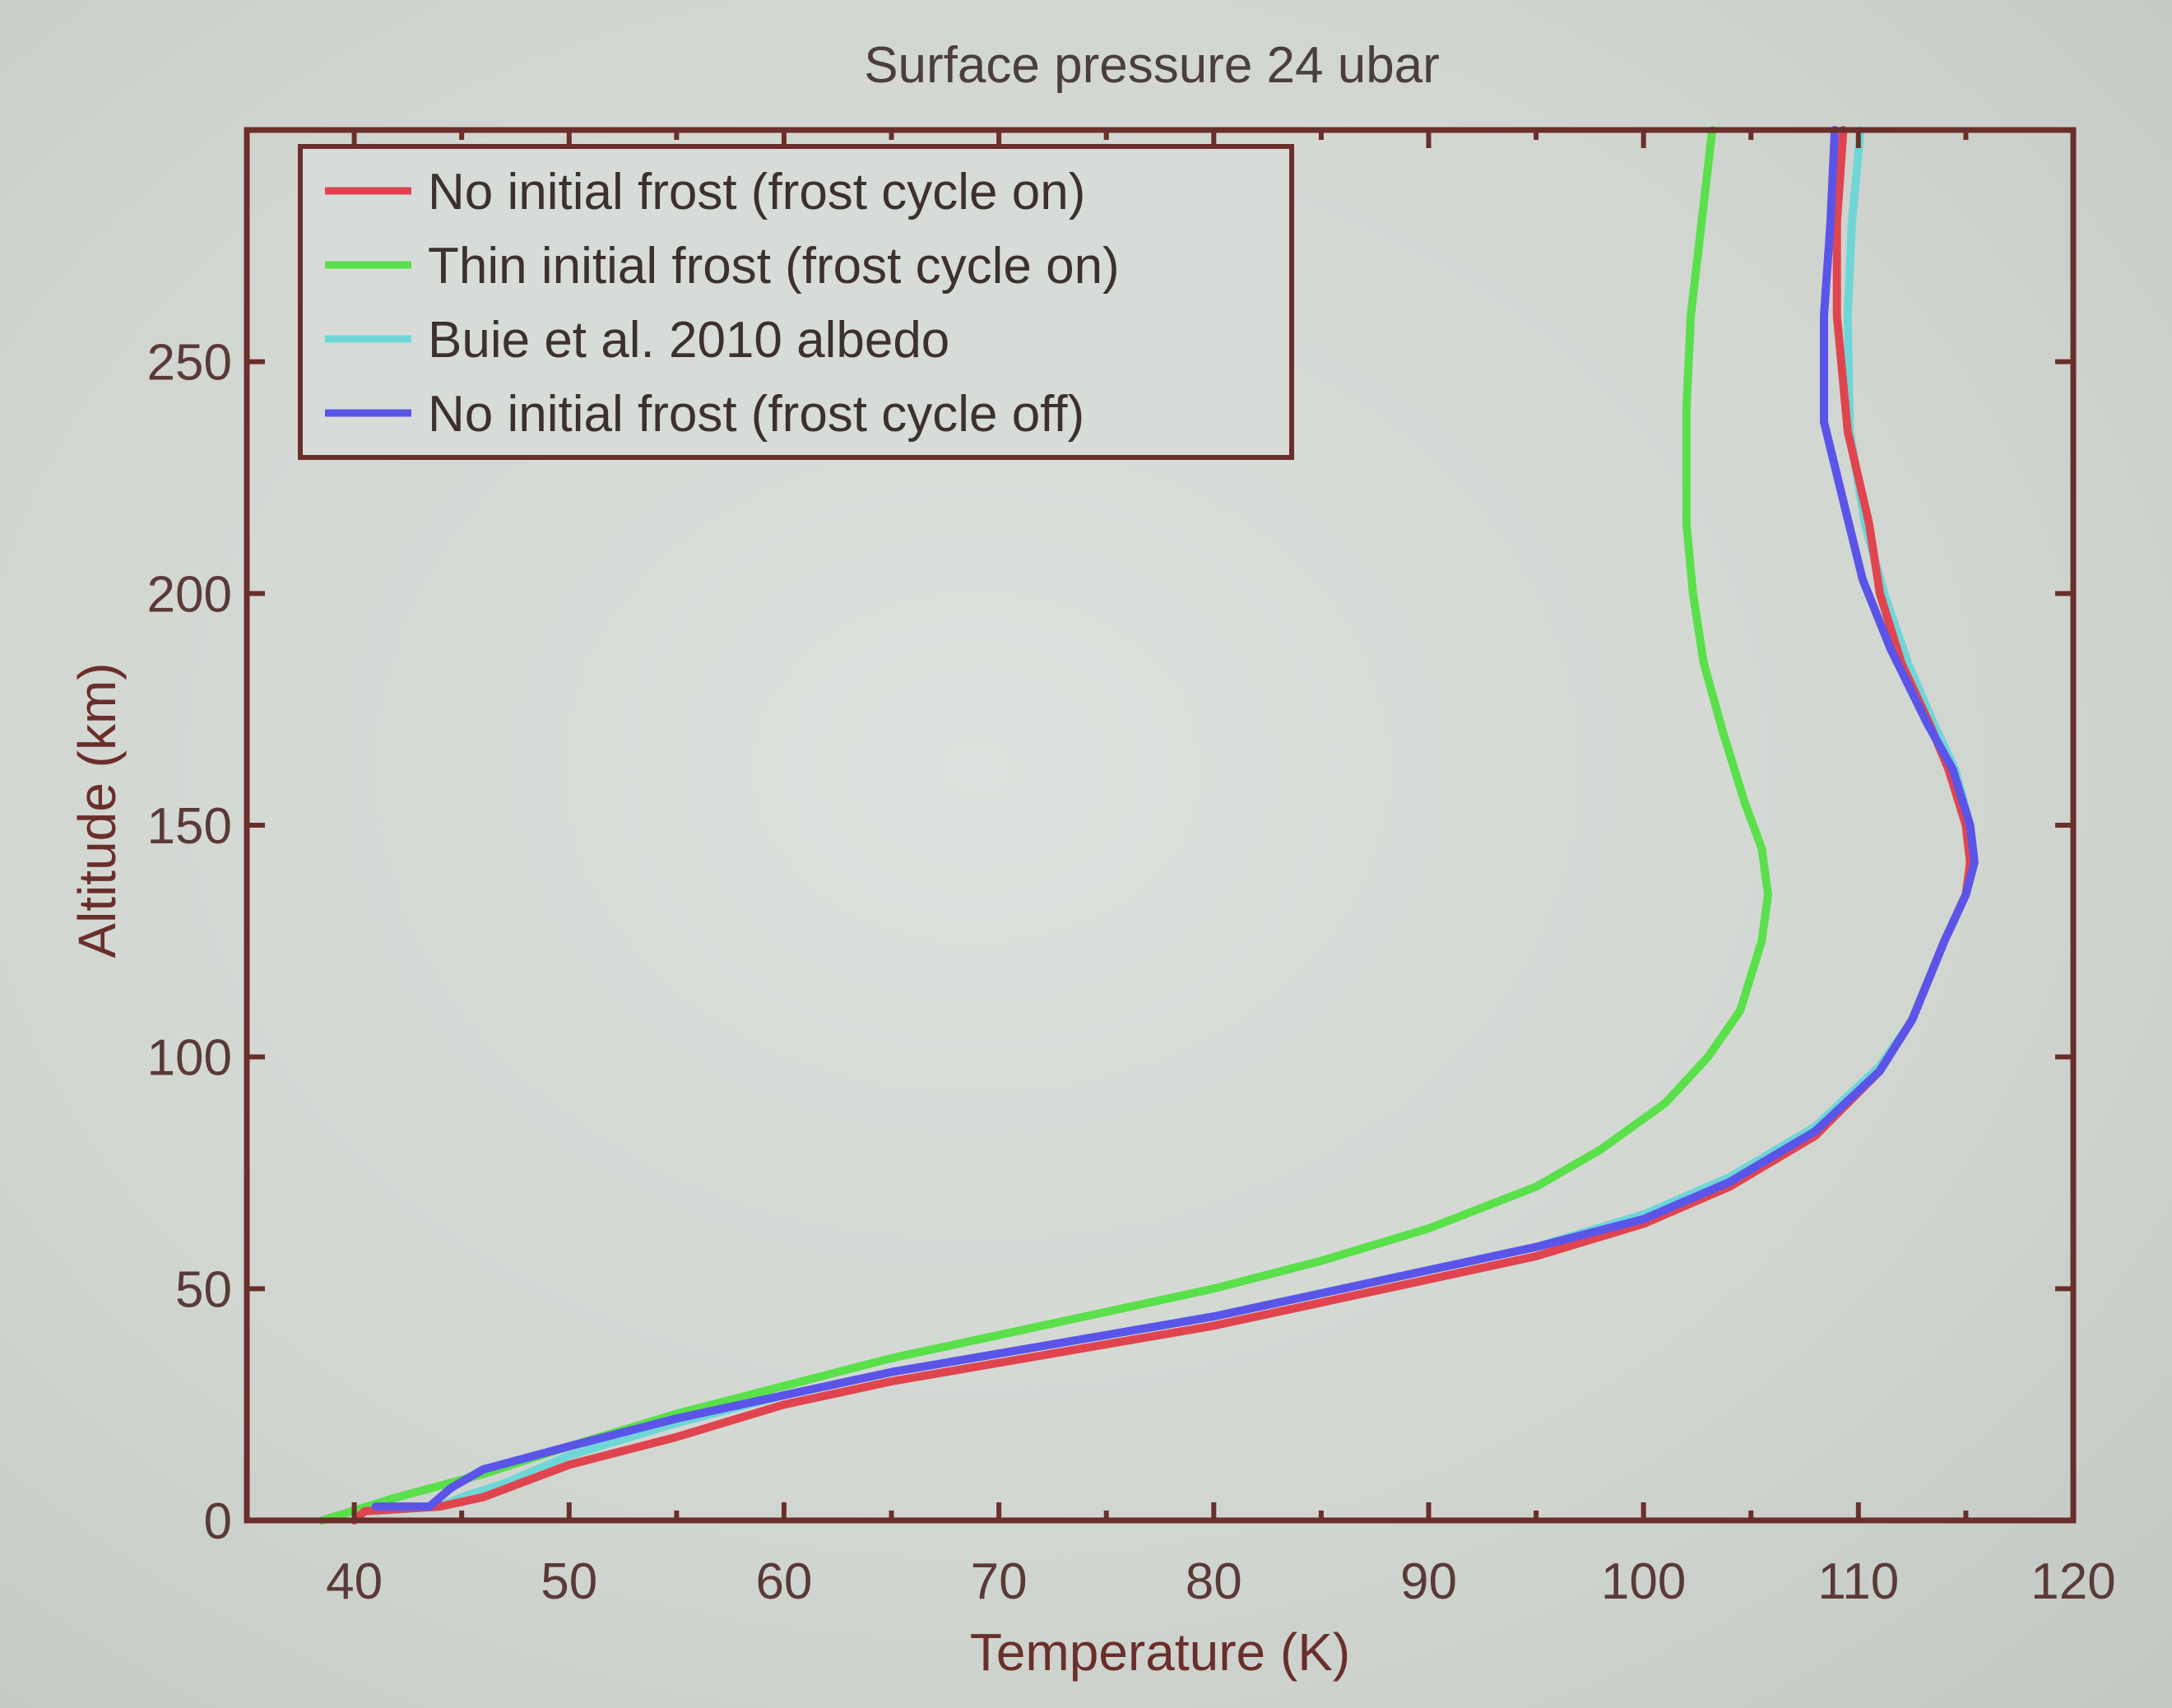 The width and height of the screenshot is (2172, 1708). I want to click on legend-label-red: No initial frost (frost cycle on), so click(756, 192).